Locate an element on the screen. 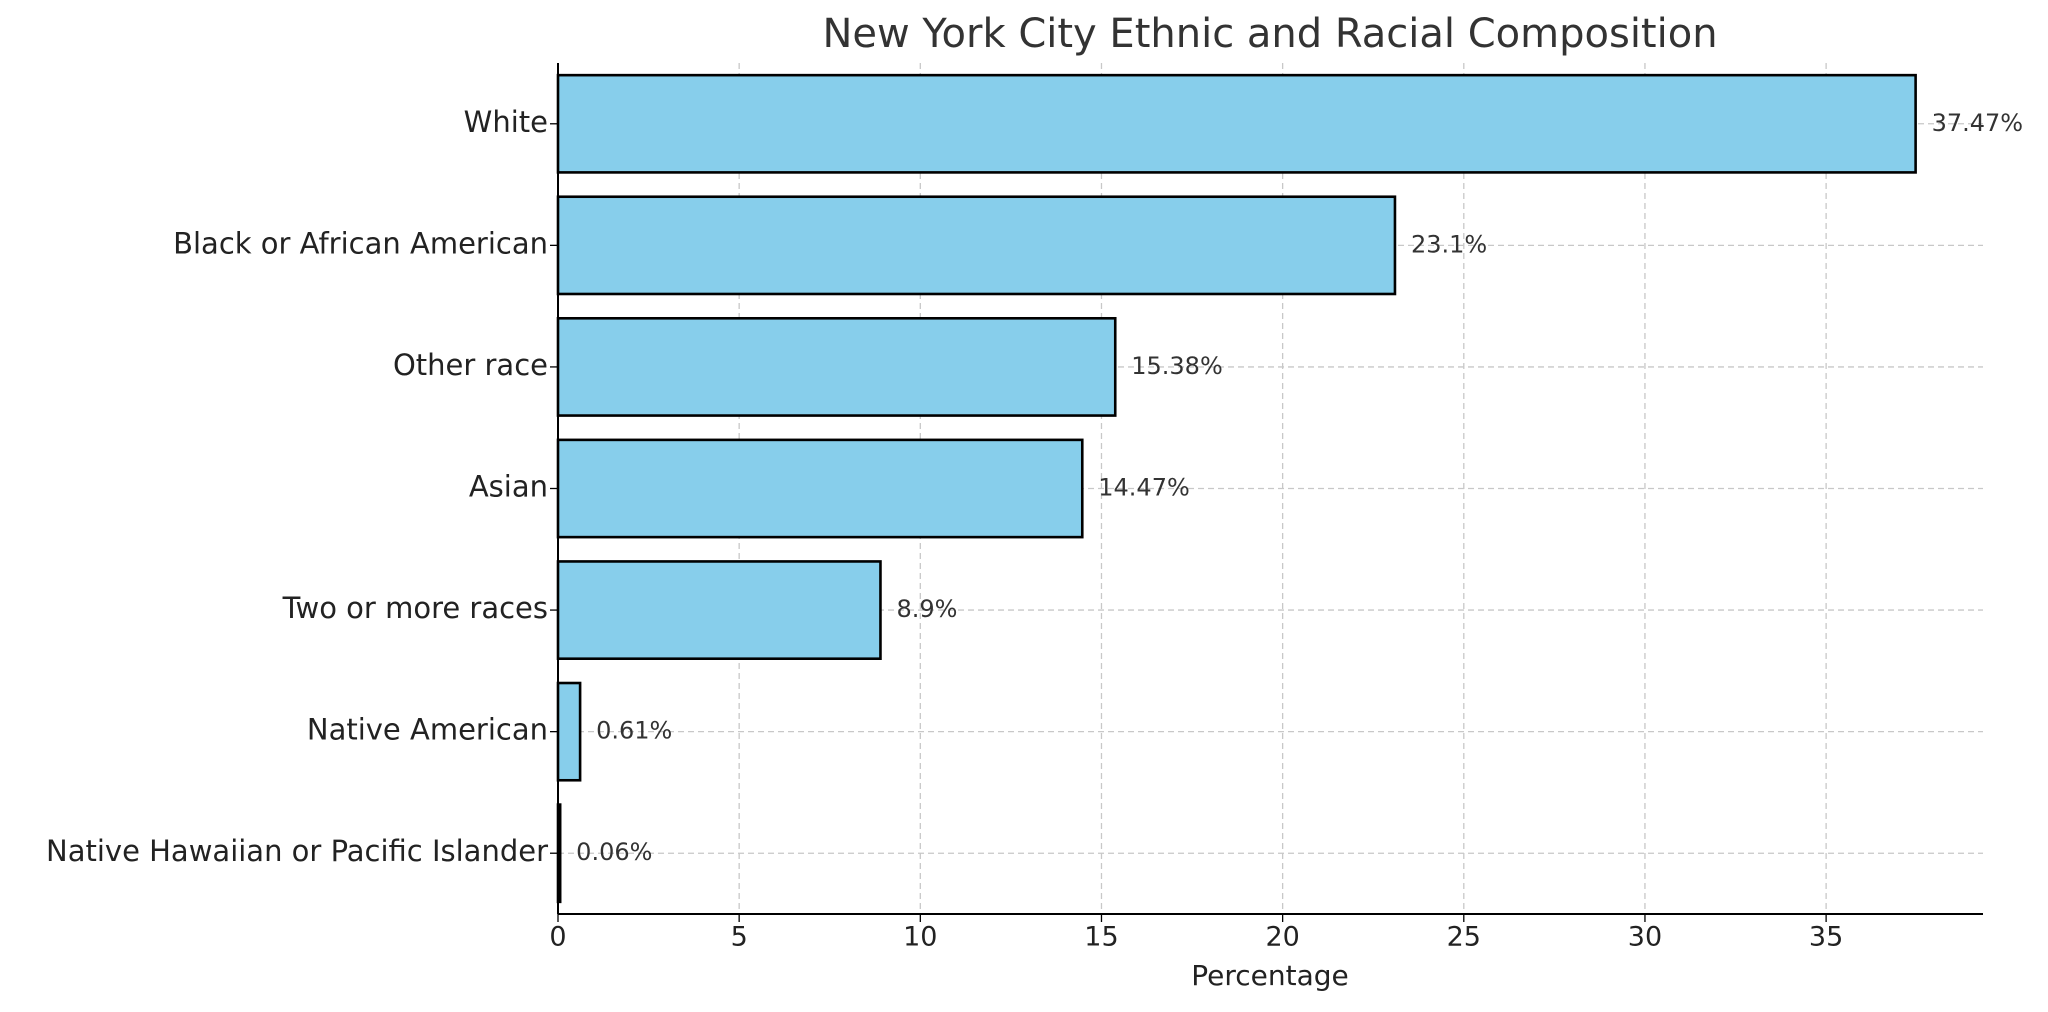 This screenshot has height=1012, width=2048. y-tick-label: Native American is located at coordinates (427, 730).